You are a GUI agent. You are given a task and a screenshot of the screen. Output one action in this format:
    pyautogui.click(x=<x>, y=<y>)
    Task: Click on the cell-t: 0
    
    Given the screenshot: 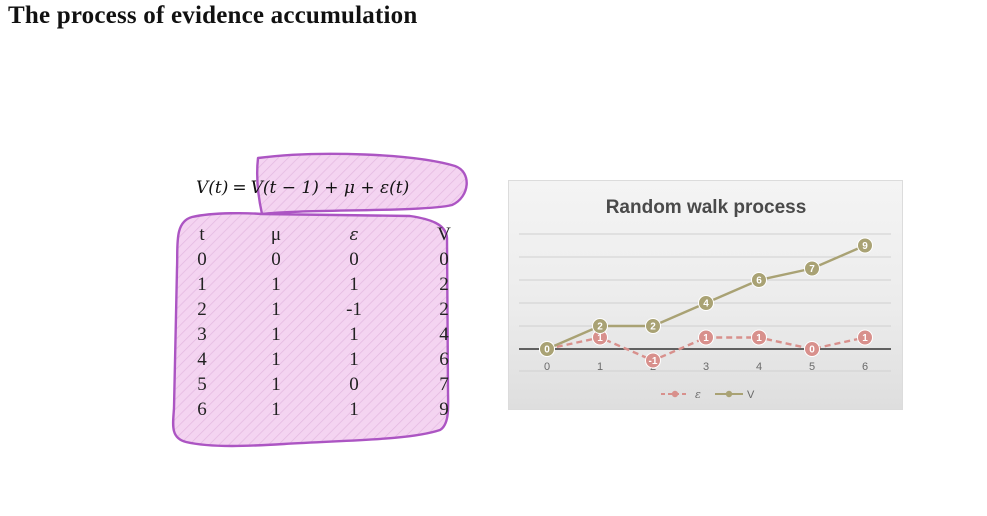 What is the action you would take?
    pyautogui.click(x=202, y=259)
    